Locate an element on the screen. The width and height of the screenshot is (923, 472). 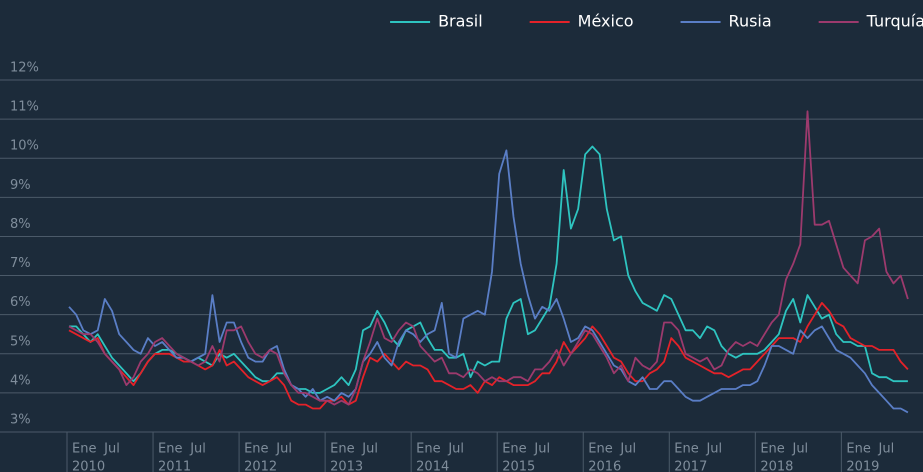
x-tick-sublabel: 2015 is located at coordinates (518, 466).